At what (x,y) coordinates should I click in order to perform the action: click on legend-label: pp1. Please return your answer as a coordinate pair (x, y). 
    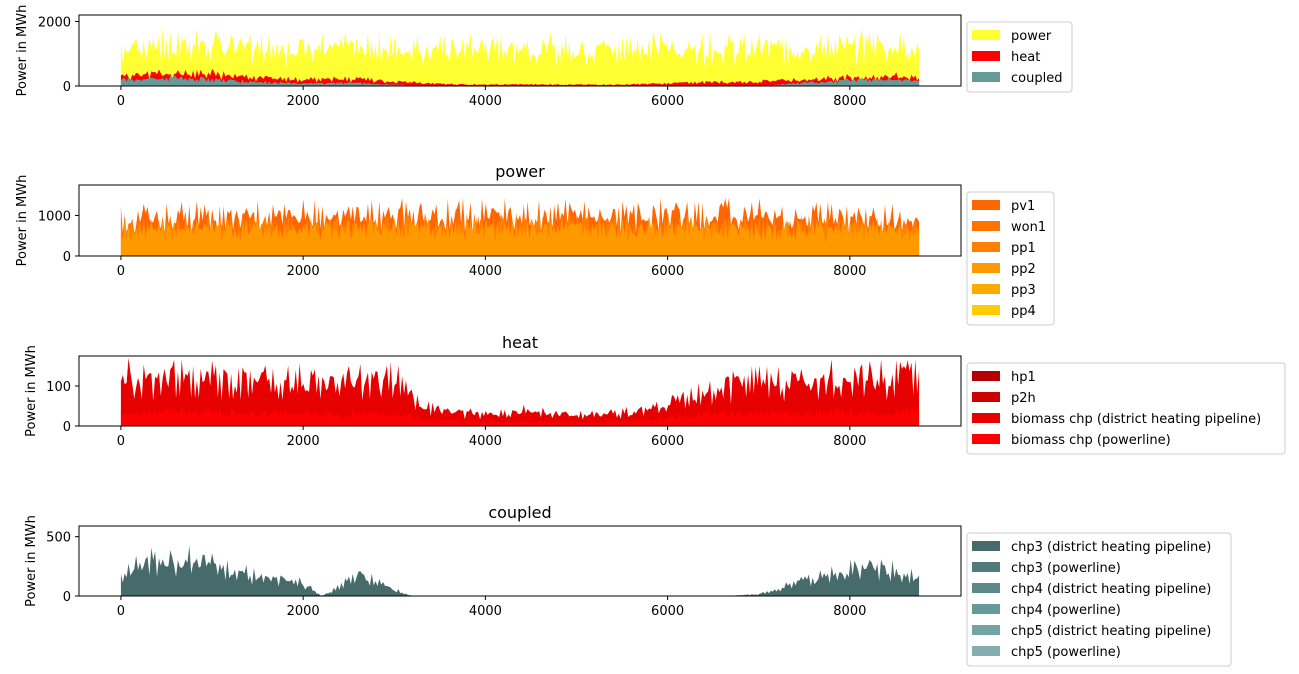
    Looking at the image, I should click on (1023, 248).